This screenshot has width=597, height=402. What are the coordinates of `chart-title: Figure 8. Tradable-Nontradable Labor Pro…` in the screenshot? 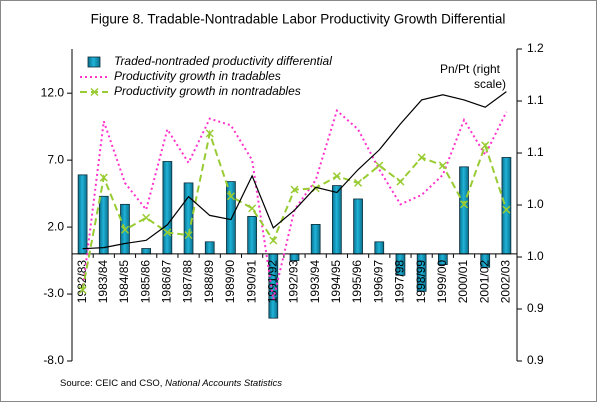 It's located at (298, 19).